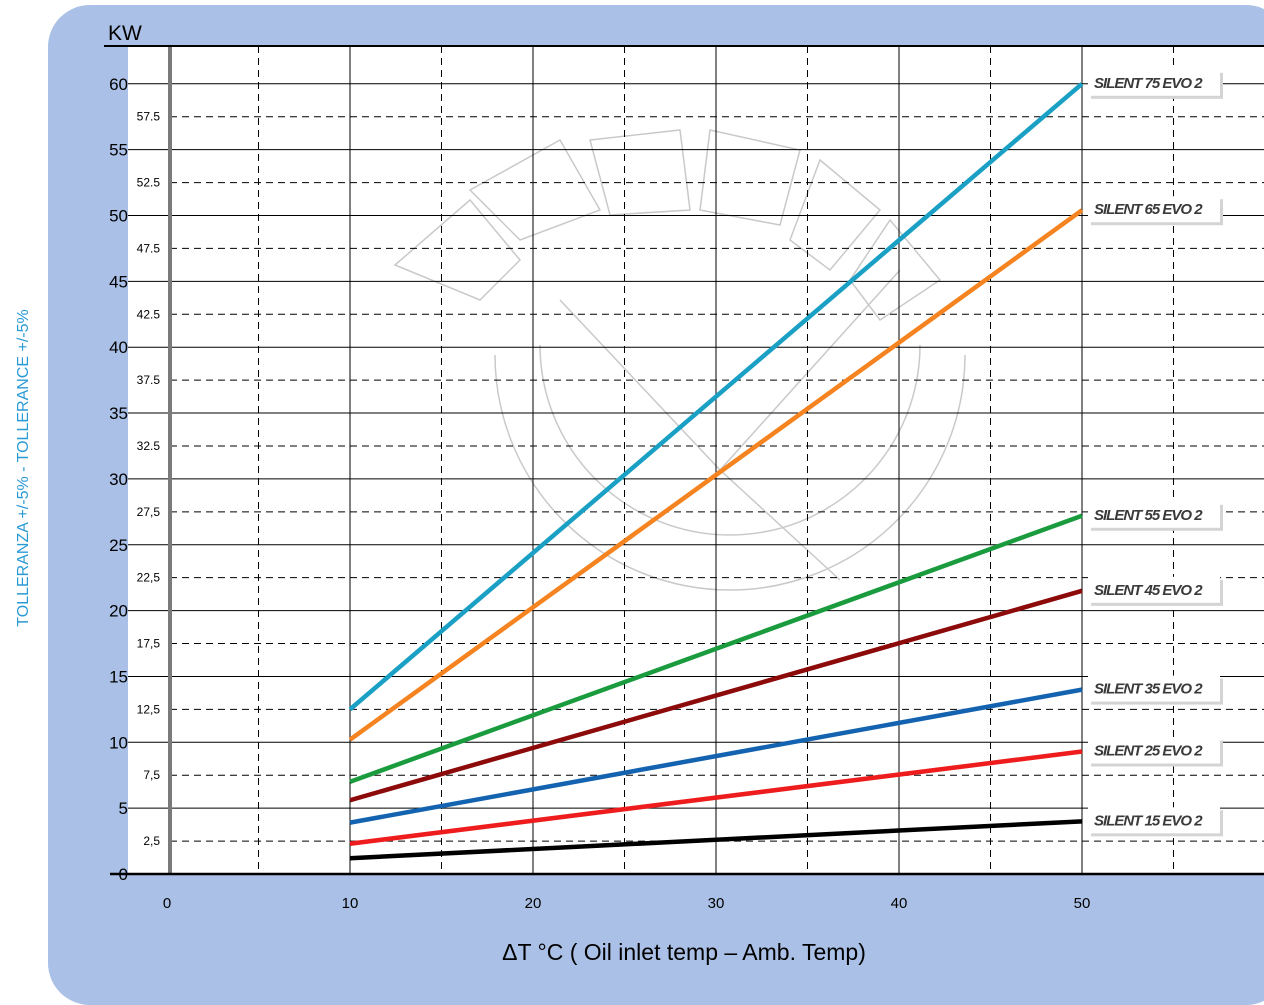 Image resolution: width=1264 pixels, height=1005 pixels. Describe the element at coordinates (149, 314) in the screenshot. I see `y-tick-minor-label: 42.5` at that location.